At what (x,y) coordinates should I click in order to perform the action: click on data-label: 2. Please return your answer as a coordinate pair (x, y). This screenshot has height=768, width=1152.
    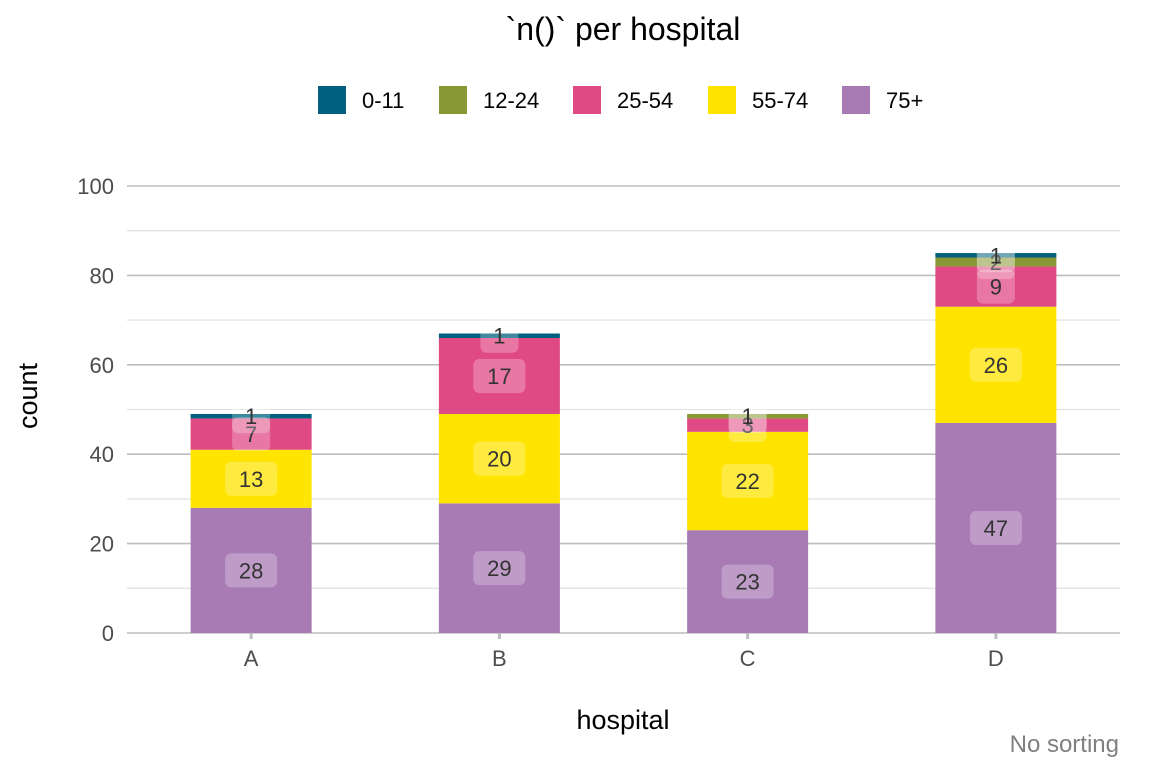
    Looking at the image, I should click on (996, 262).